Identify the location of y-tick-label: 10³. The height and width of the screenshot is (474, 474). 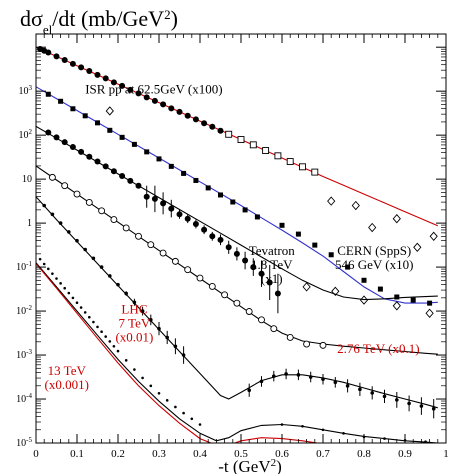
(26, 90).